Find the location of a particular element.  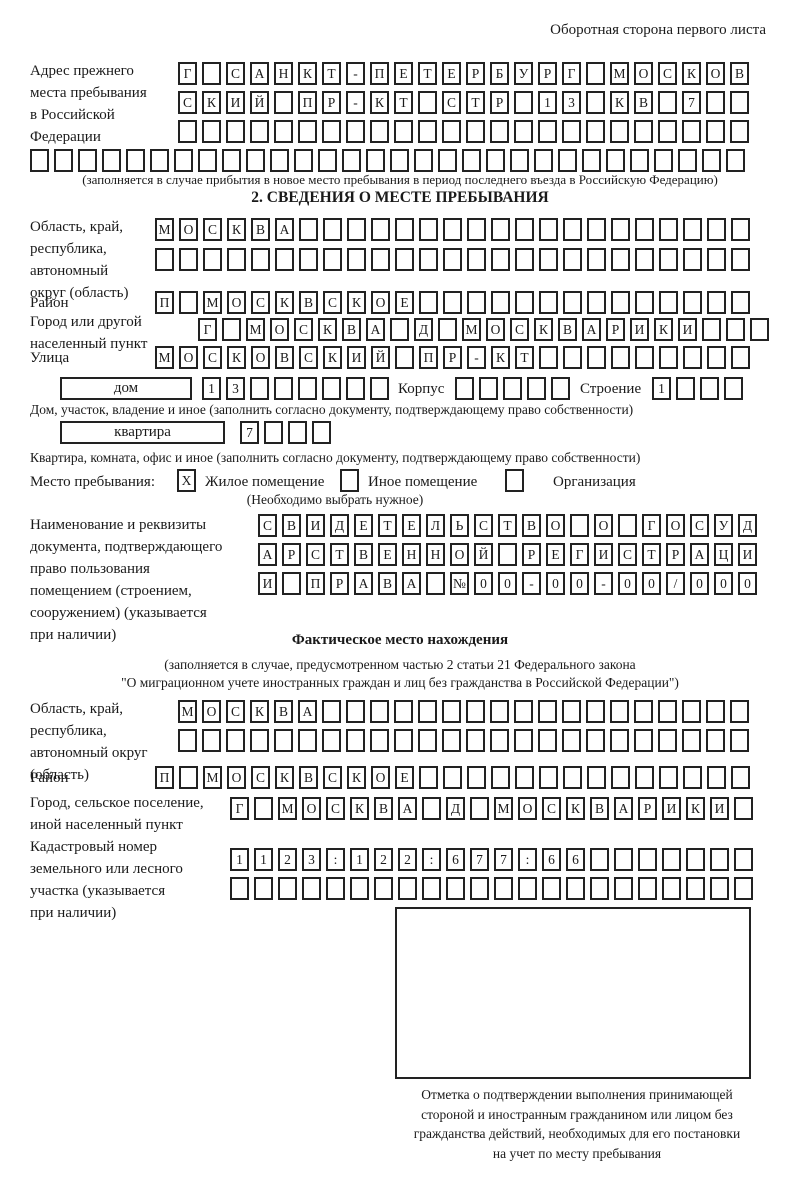

char-box: Т is located at coordinates (387, 525).